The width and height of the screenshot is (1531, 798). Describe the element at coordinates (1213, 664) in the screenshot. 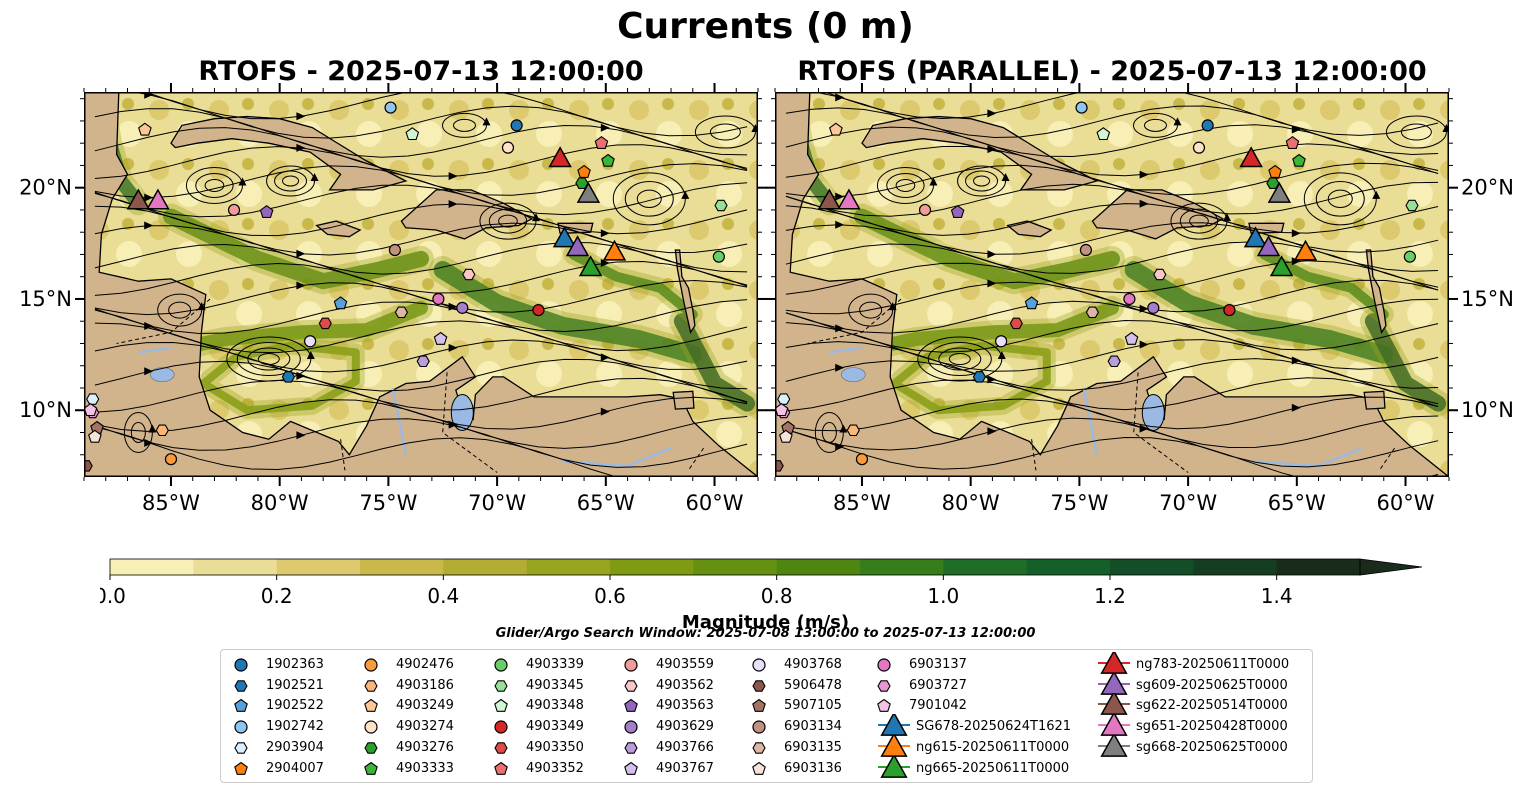

I see `legend-label: ng783-20250611T0000` at that location.